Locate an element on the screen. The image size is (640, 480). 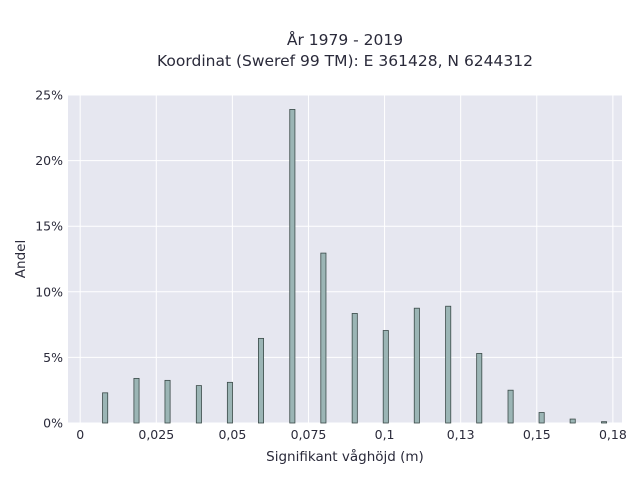
y-tick-label: 10% is located at coordinates (49, 291).